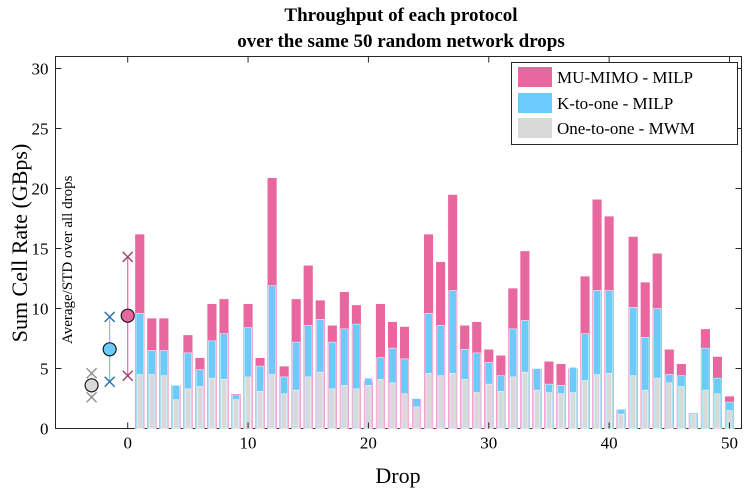 This screenshot has width=747, height=488. Describe the element at coordinates (40, 309) in the screenshot. I see `y-tick-label-10: 10` at that location.